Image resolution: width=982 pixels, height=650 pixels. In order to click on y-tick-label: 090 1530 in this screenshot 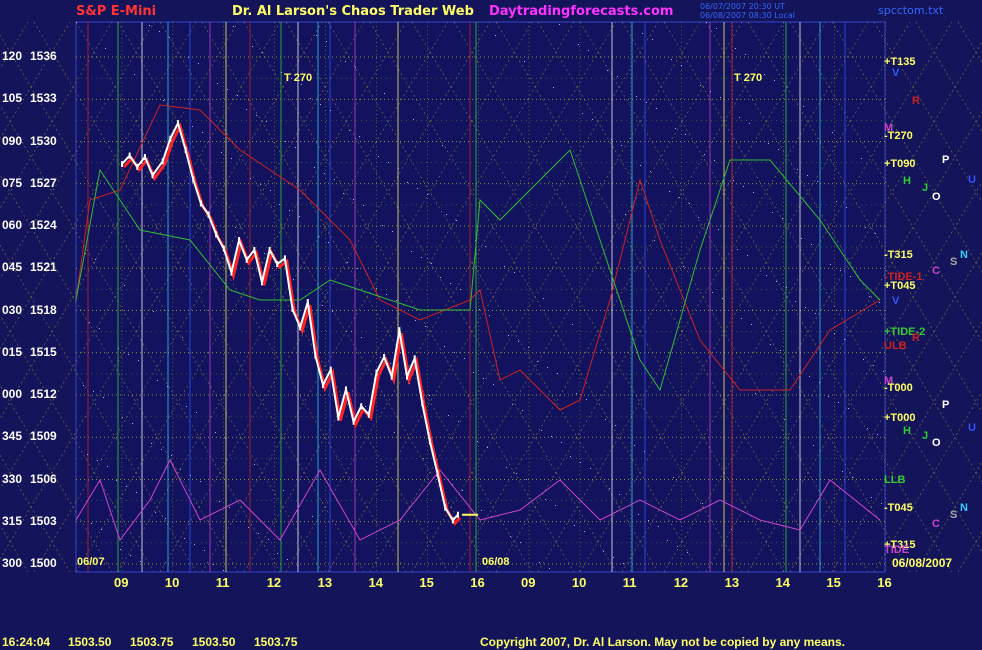, I will do `click(29, 141)`.